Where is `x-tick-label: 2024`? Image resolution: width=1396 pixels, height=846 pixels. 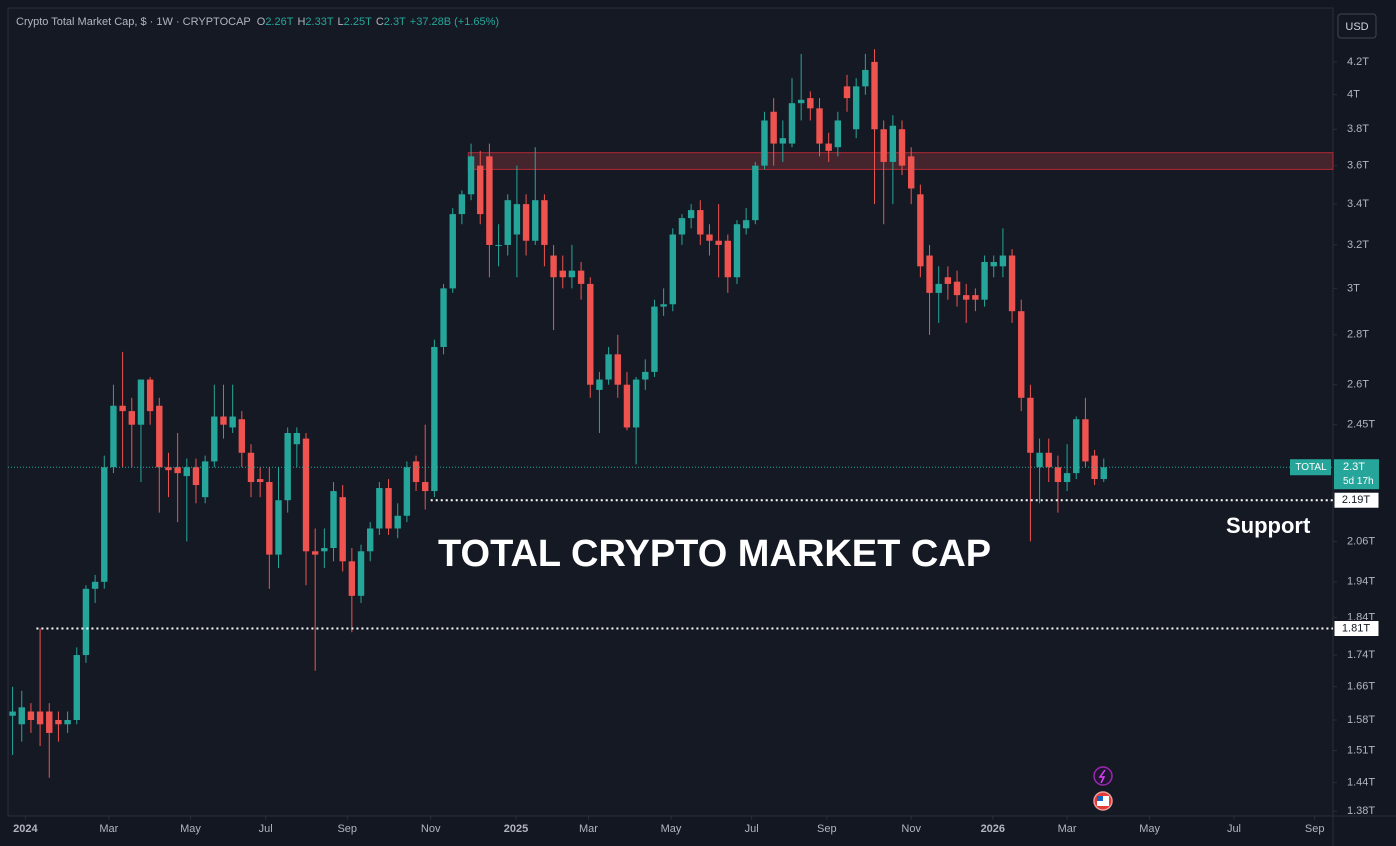
x-tick-label: 2024 is located at coordinates (25, 829).